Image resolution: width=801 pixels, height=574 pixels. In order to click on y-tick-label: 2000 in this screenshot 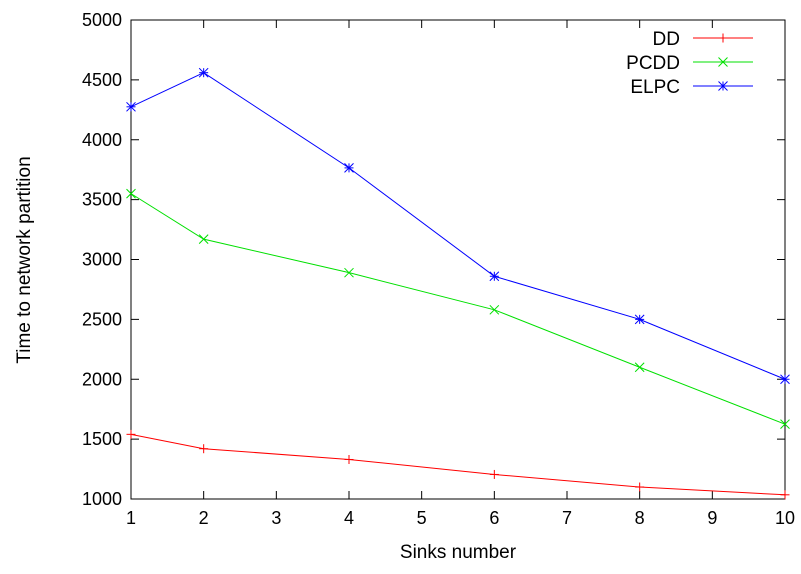, I will do `click(102, 379)`.